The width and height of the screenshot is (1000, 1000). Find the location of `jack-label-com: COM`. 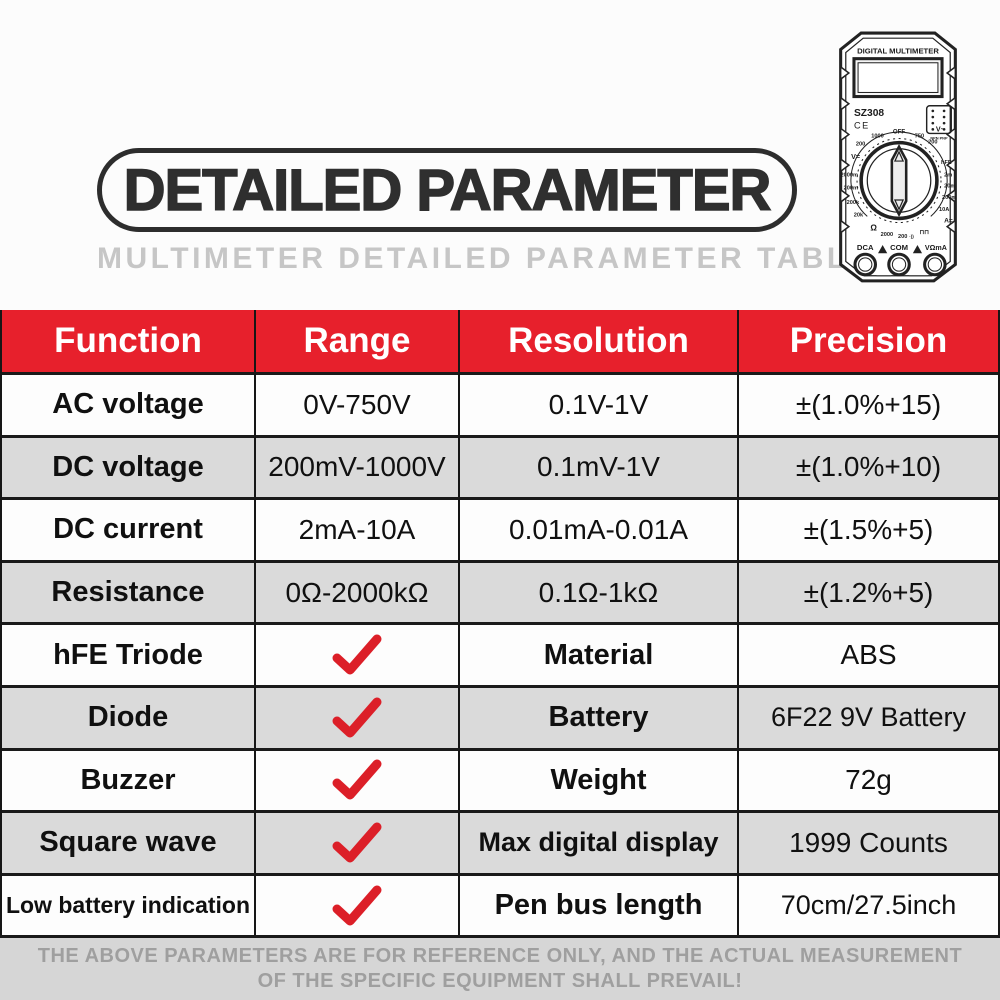

jack-label-com: COM is located at coordinates (899, 247).